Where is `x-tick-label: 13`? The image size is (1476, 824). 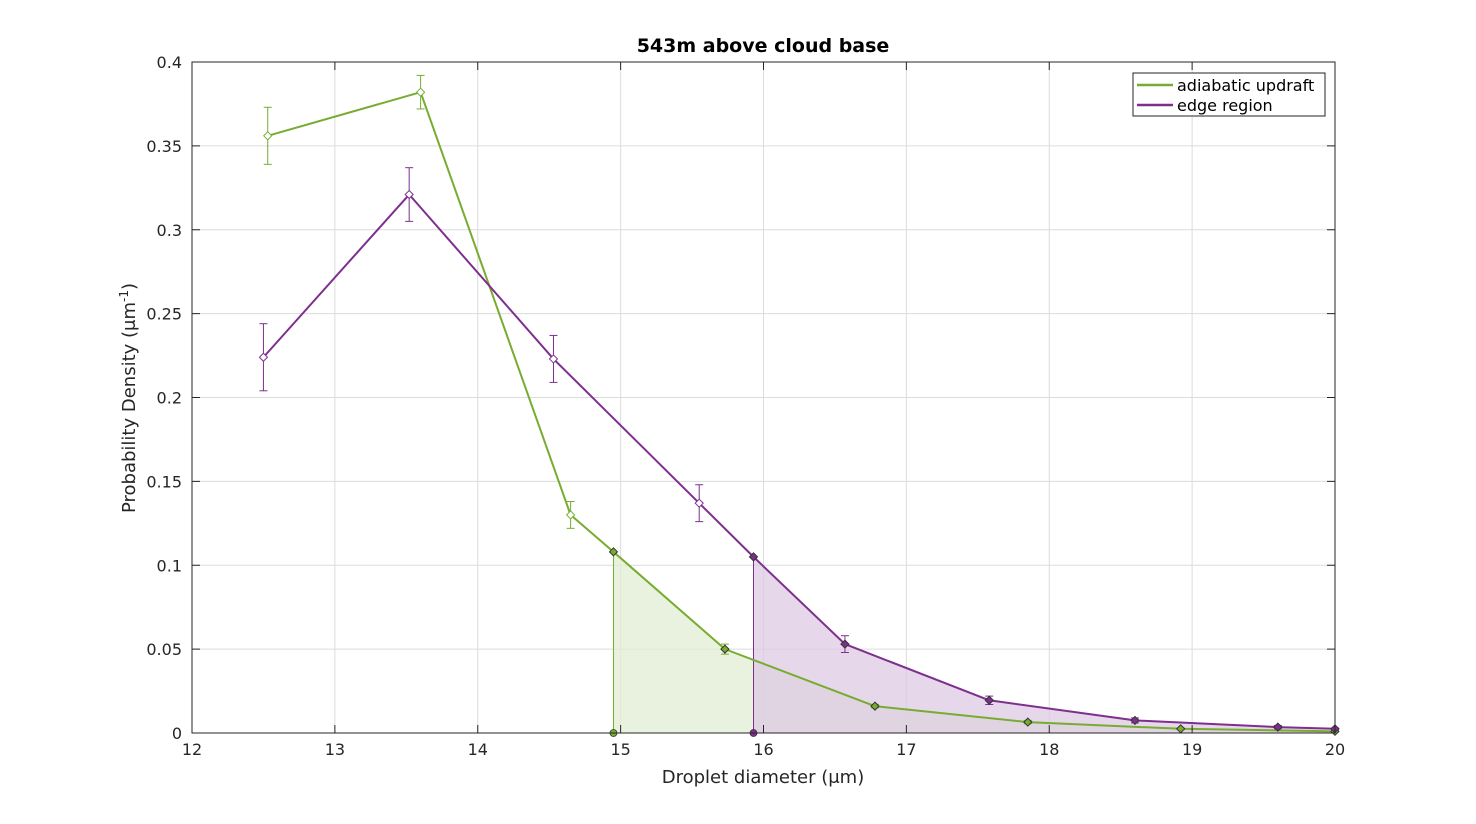 x-tick-label: 13 is located at coordinates (335, 749).